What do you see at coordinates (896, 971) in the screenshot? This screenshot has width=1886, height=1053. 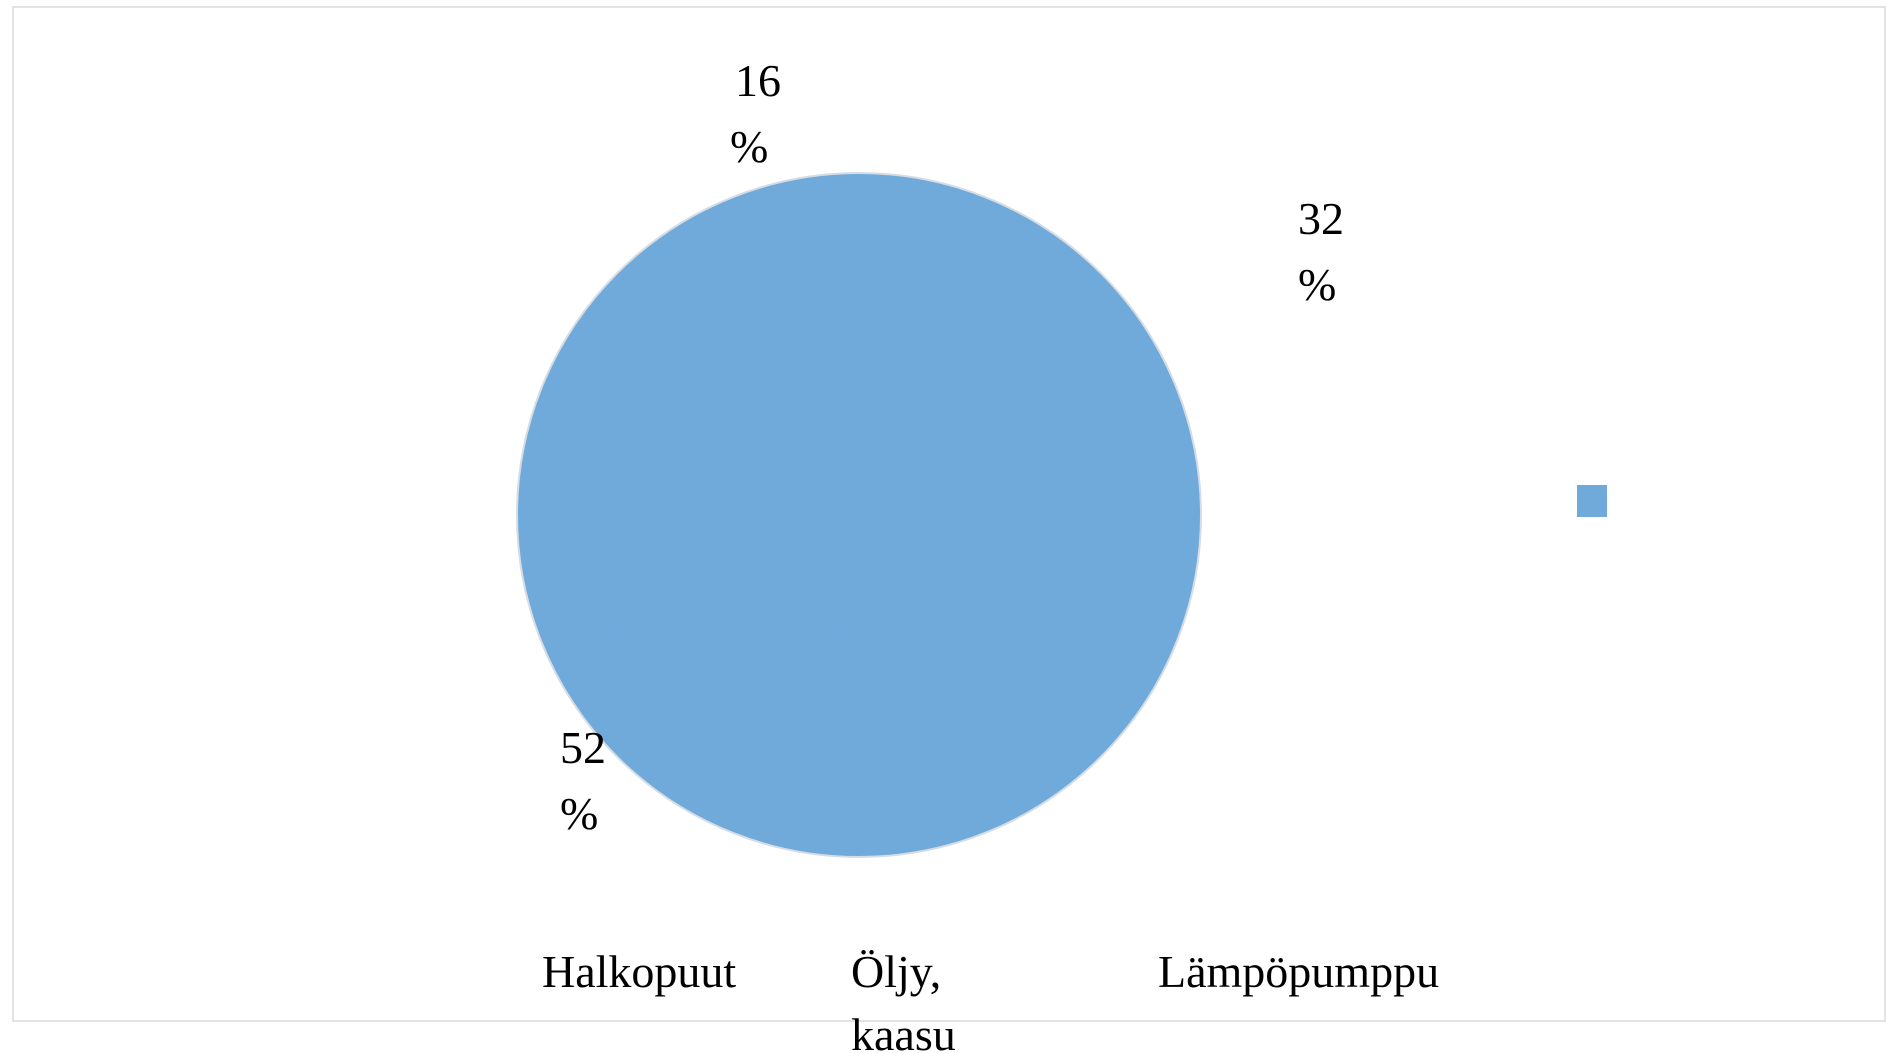 I see `category-label-oljy-line1: Öljy,` at bounding box center [896, 971].